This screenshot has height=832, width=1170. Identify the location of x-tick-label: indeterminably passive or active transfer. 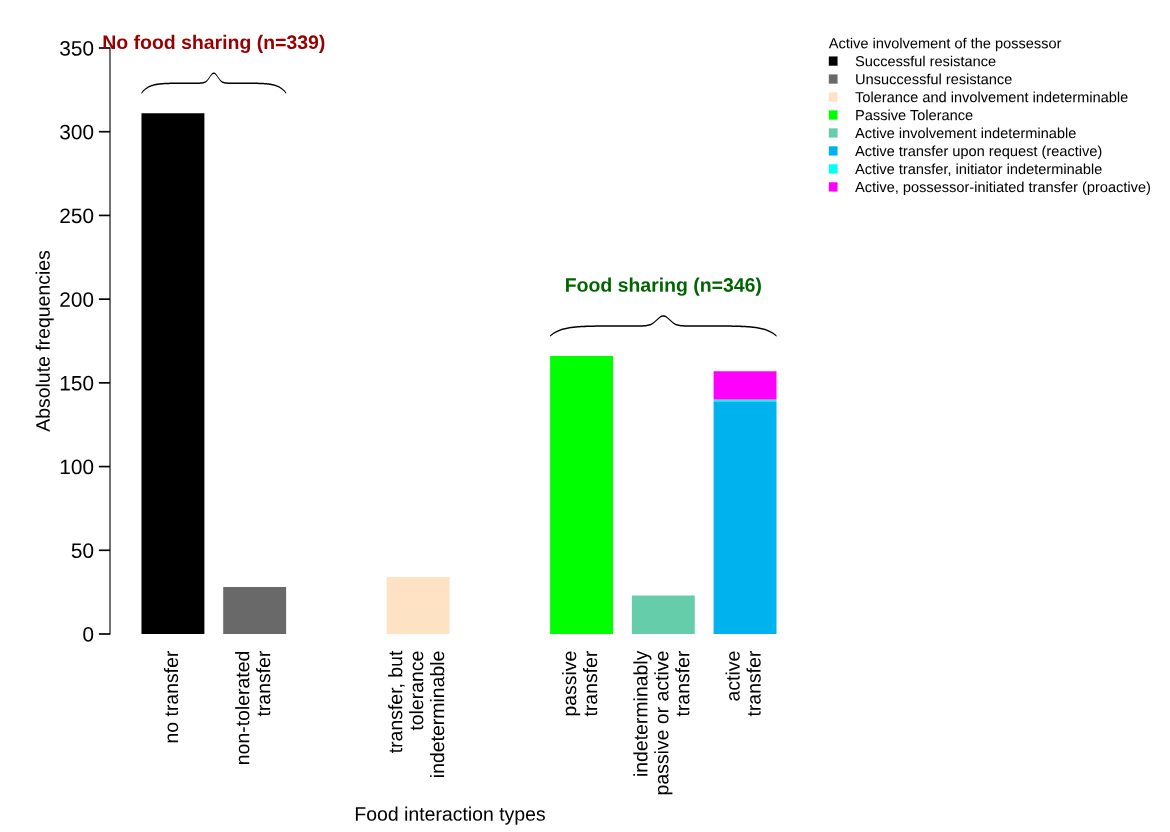
(661, 722).